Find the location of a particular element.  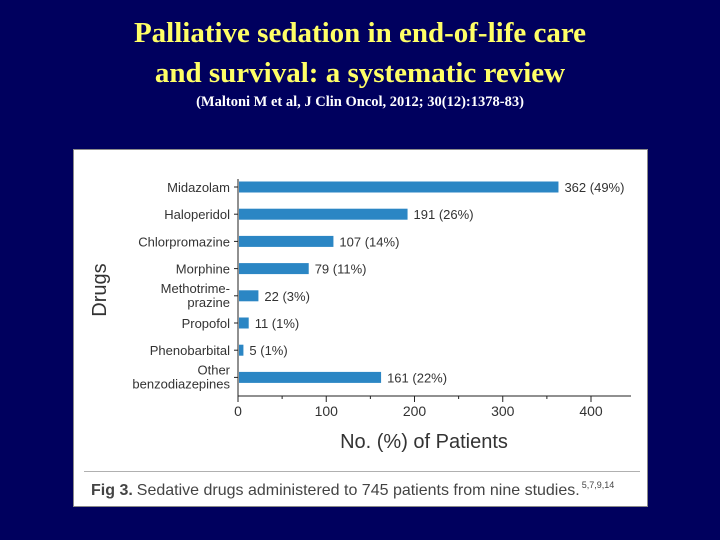

y-category-label: Midazolam is located at coordinates (198, 187).